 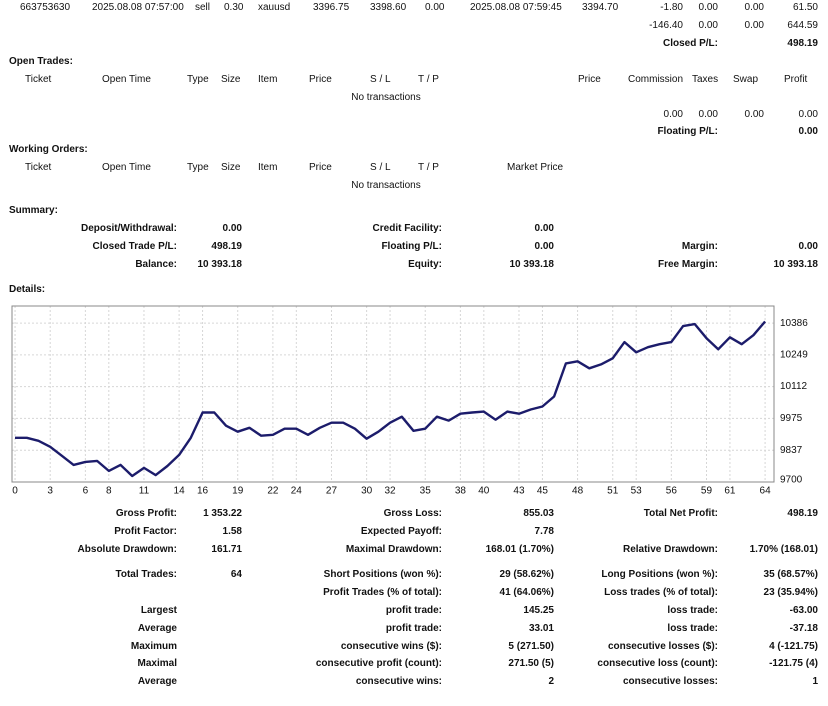 I want to click on stat-value: 271.50 (5), so click(x=531, y=663).